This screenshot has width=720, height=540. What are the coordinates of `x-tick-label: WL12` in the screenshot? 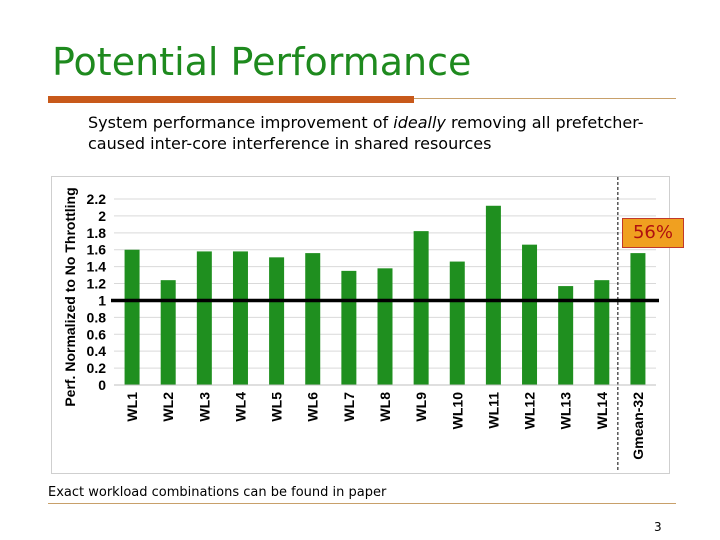 It's located at (530, 411).